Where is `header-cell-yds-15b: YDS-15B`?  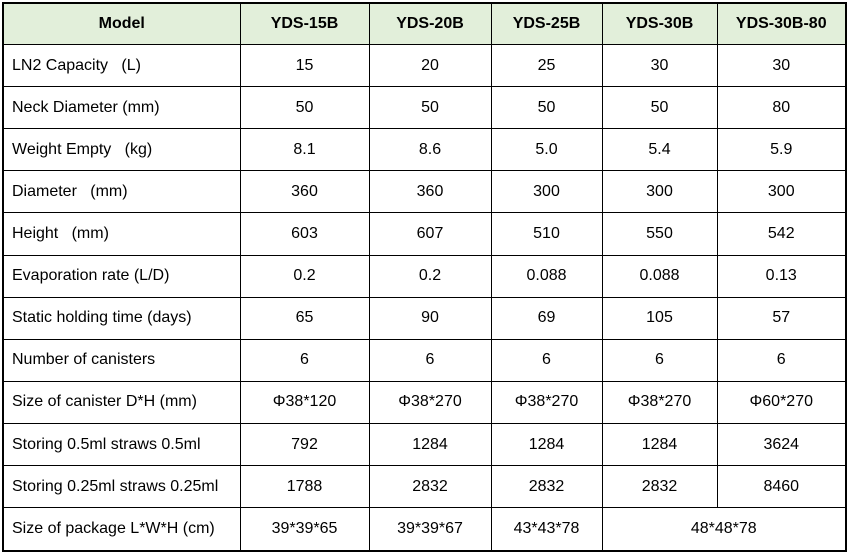
header-cell-yds-15b: YDS-15B is located at coordinates (304, 23).